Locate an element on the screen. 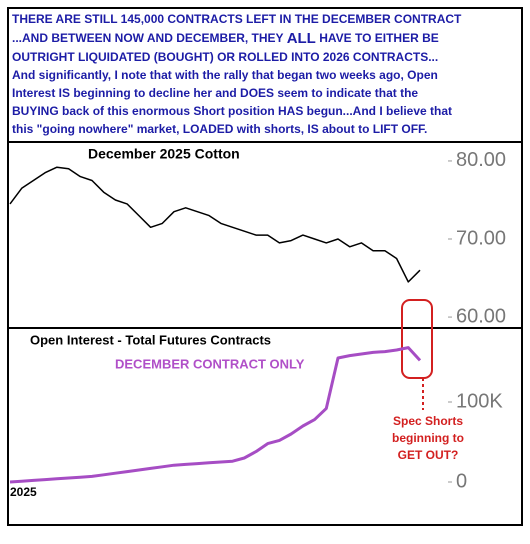 The image size is (530, 544). y-tick-label: 60.00 is located at coordinates (481, 316).